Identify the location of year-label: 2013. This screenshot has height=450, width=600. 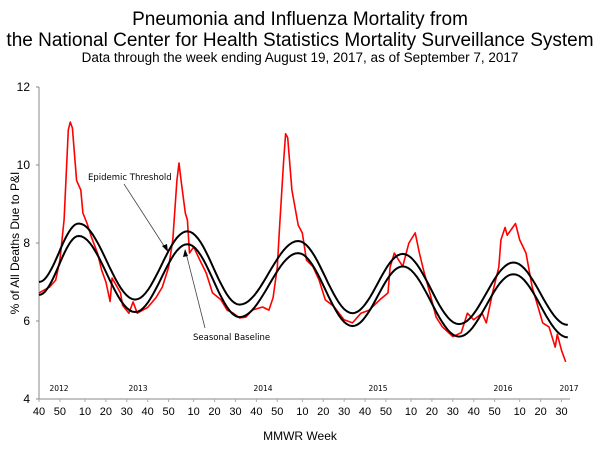
(137, 388).